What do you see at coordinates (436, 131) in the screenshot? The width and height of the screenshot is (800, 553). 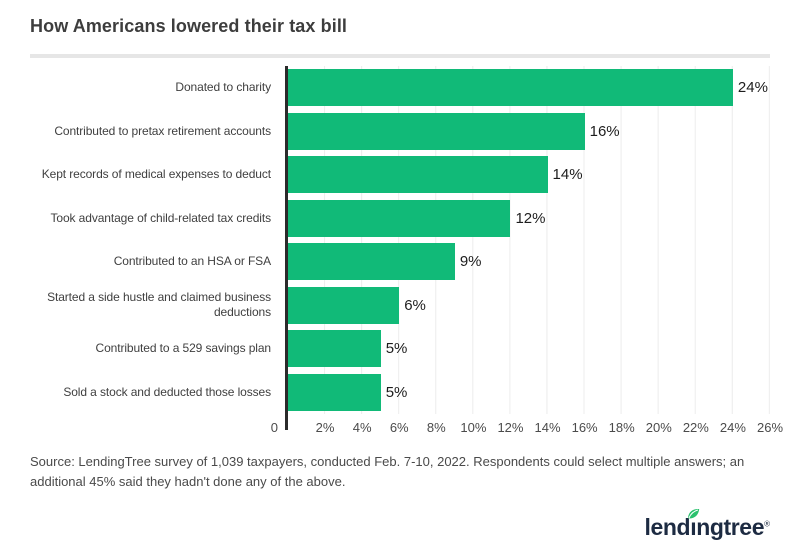 I see `bar-pretax-retirement` at bounding box center [436, 131].